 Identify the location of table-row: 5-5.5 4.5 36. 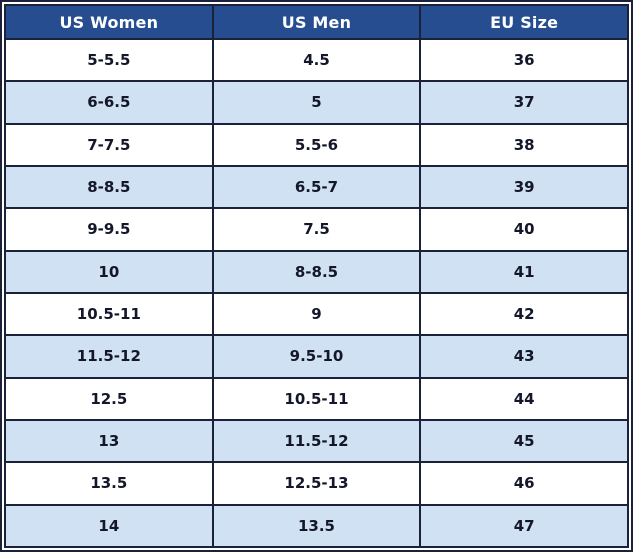
(316, 60).